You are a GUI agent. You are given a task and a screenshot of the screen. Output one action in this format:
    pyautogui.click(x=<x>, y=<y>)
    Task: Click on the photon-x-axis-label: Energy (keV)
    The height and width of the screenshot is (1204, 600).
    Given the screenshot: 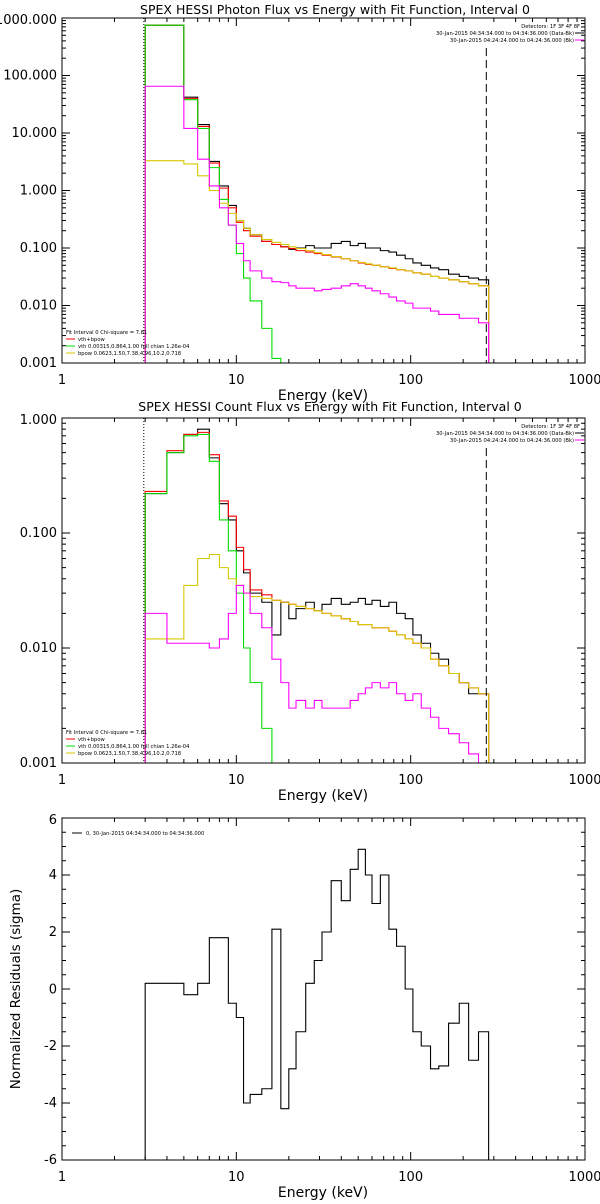 What is the action you would take?
    pyautogui.click(x=323, y=396)
    